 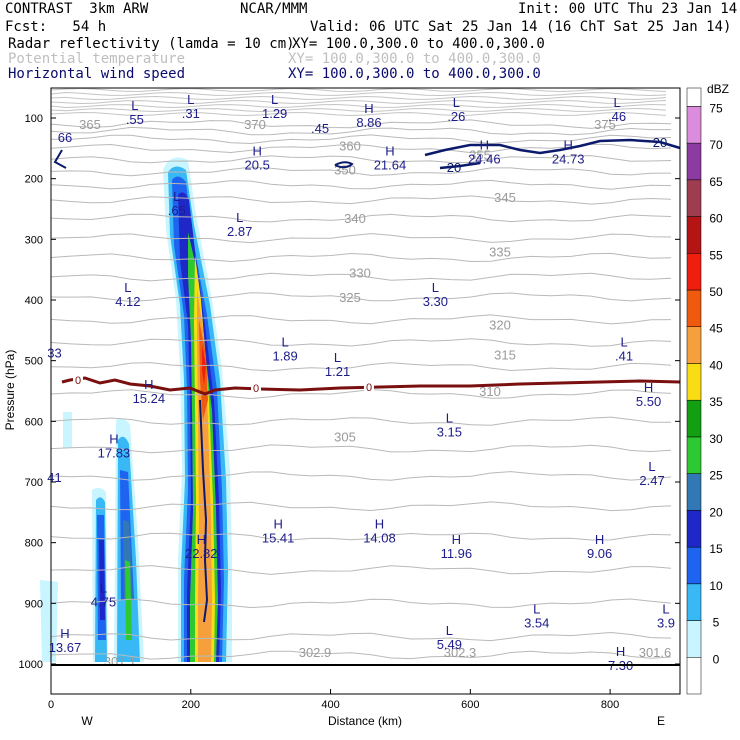 I want to click on field-theta-name: Potential temperature, so click(x=97, y=59).